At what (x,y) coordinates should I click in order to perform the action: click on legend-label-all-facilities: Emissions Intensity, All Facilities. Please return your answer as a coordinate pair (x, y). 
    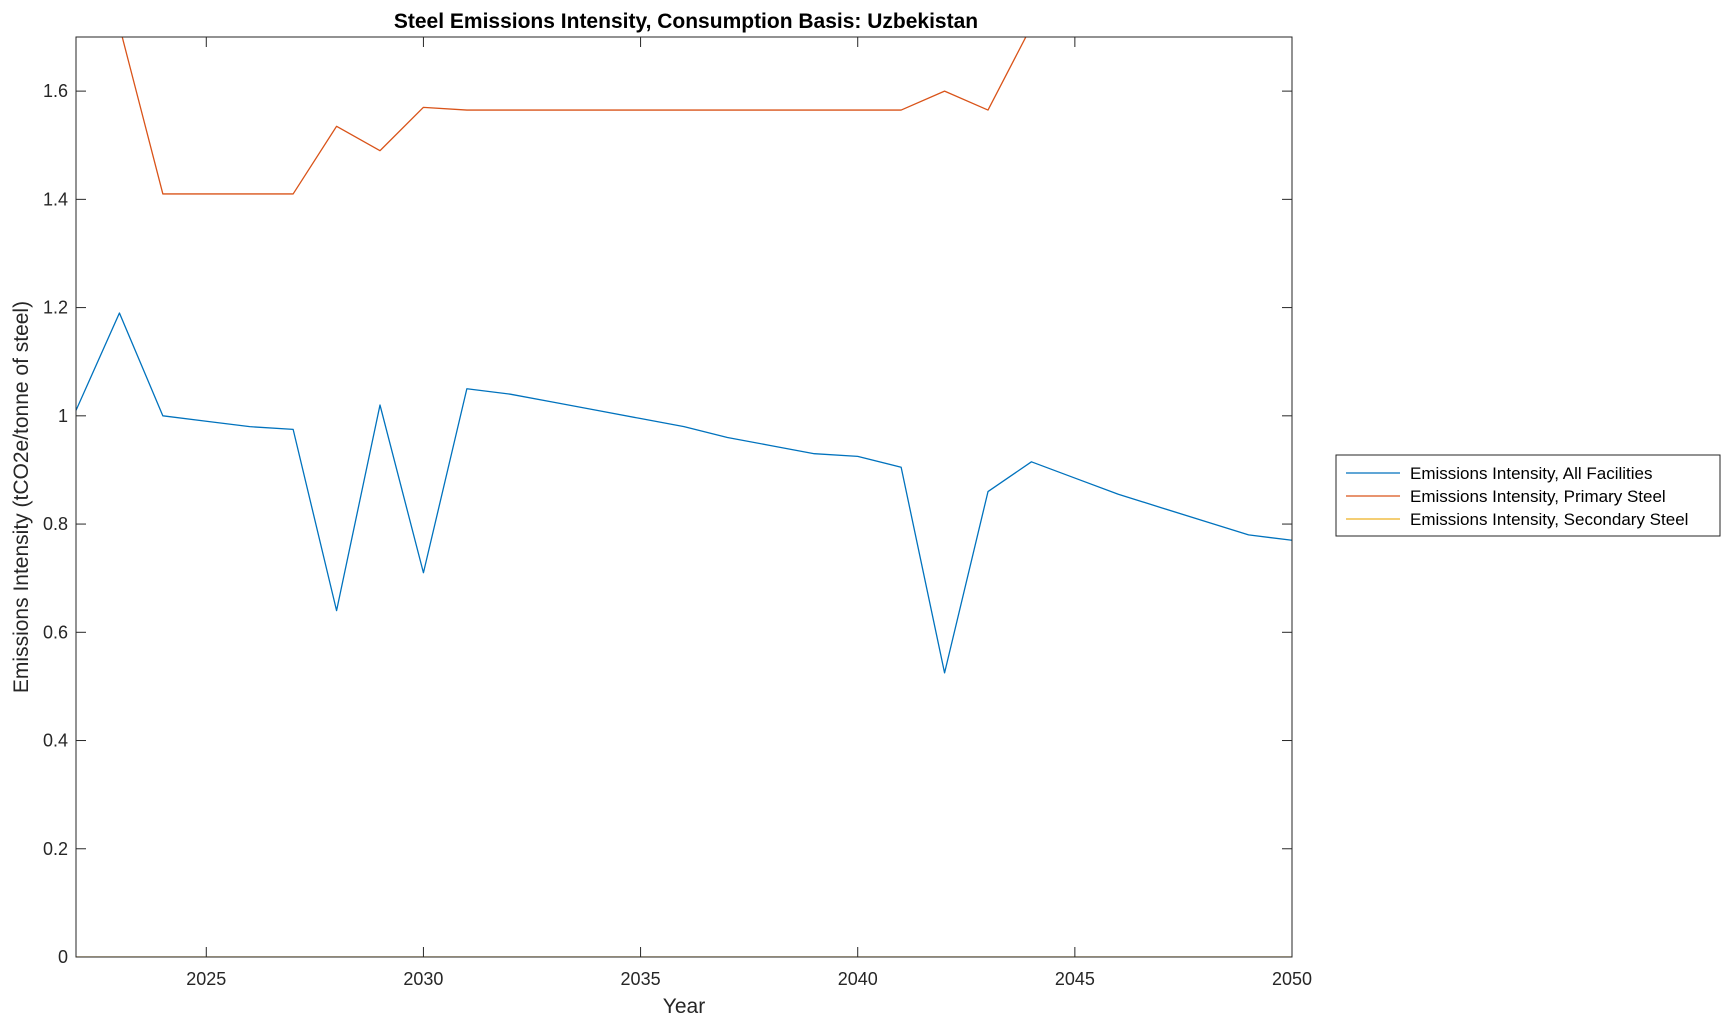
    Looking at the image, I should click on (1531, 473).